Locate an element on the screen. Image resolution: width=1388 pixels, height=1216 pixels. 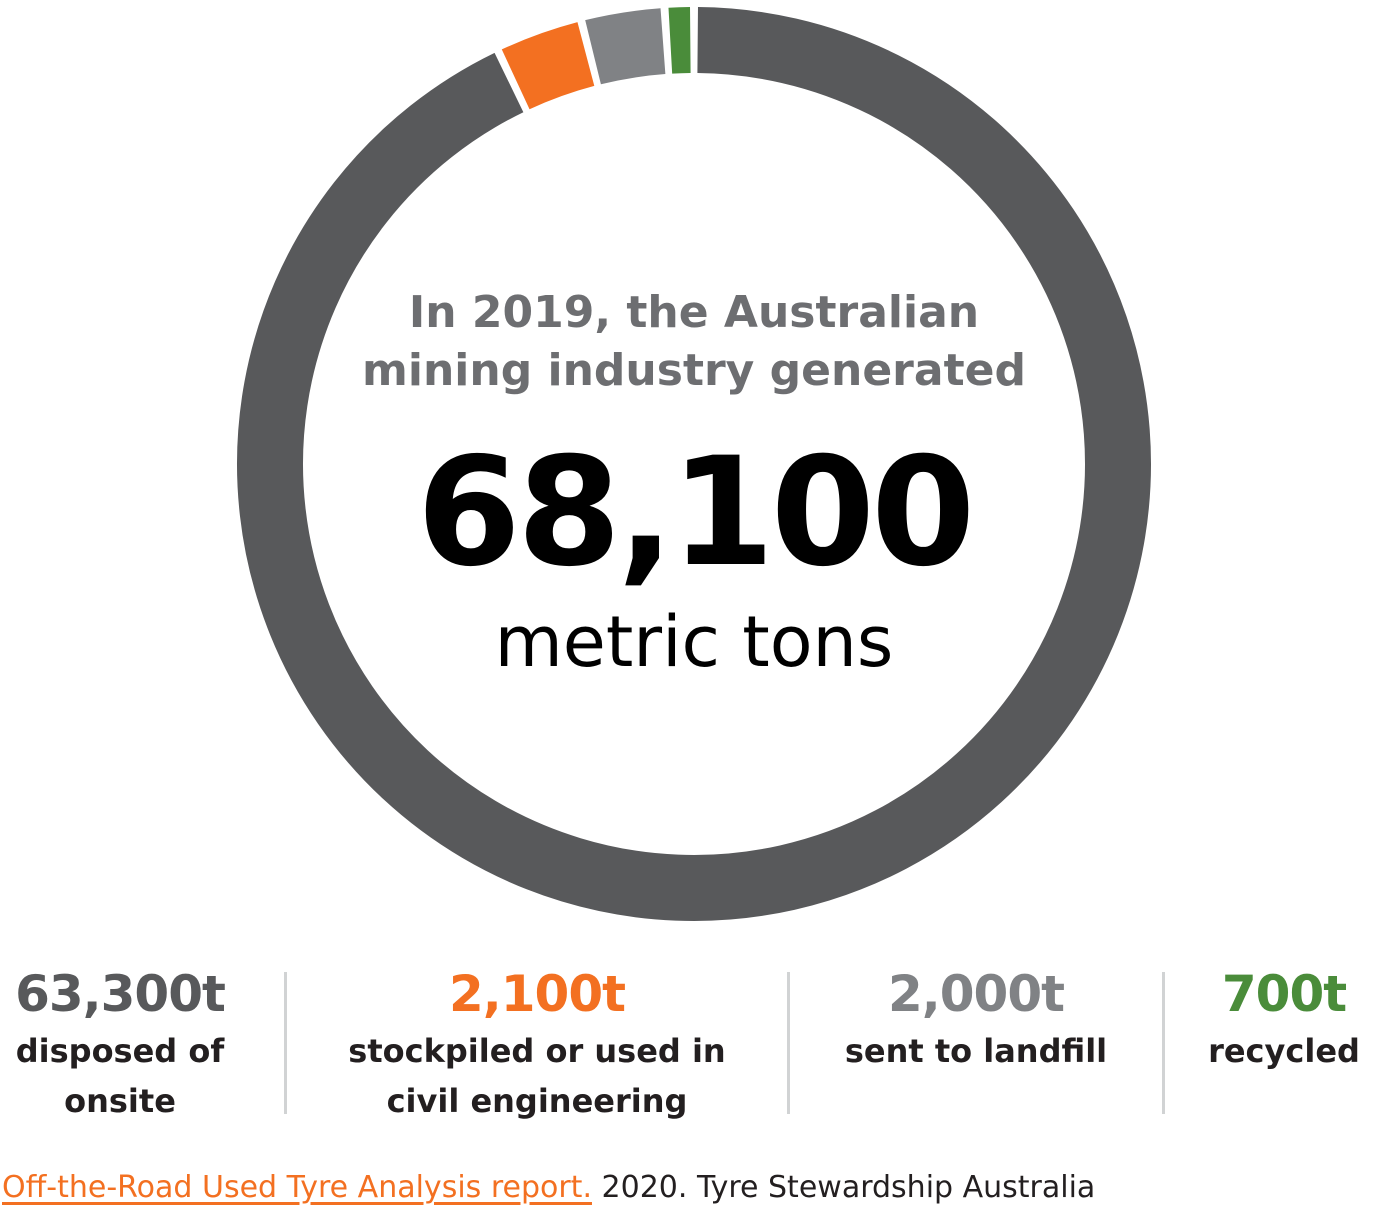
stat-landfill: 2,000t sent to landfill is located at coordinates (976, 1019).